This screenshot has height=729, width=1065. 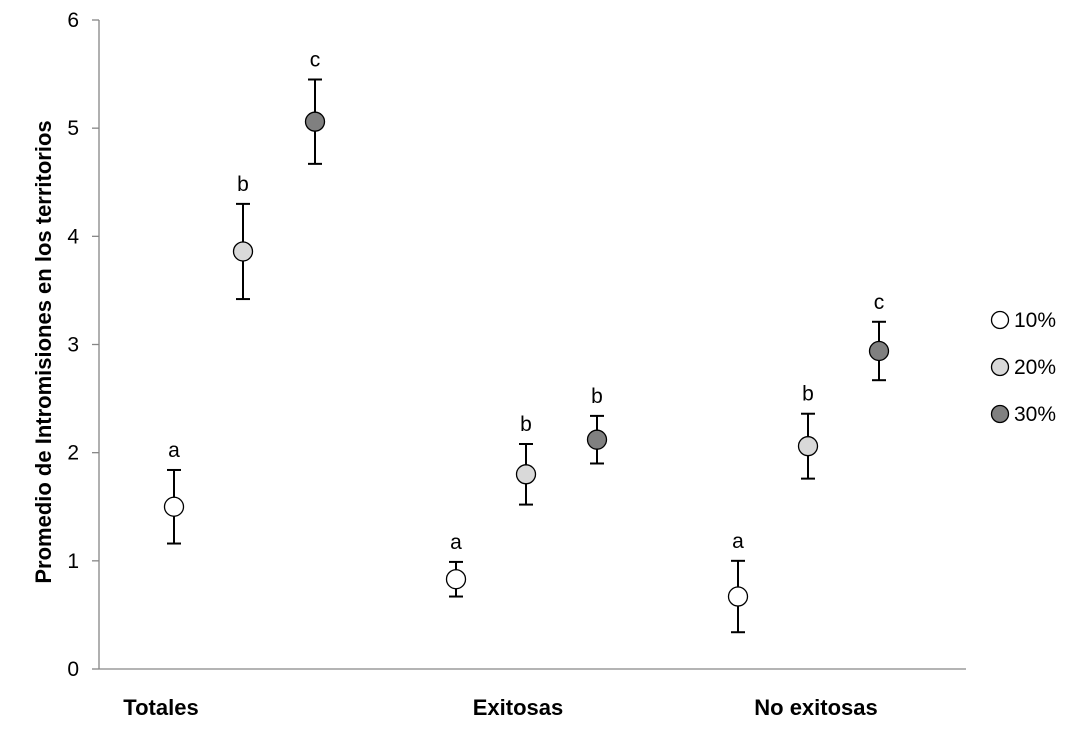 I want to click on y-tick-label: 6, so click(x=73, y=20).